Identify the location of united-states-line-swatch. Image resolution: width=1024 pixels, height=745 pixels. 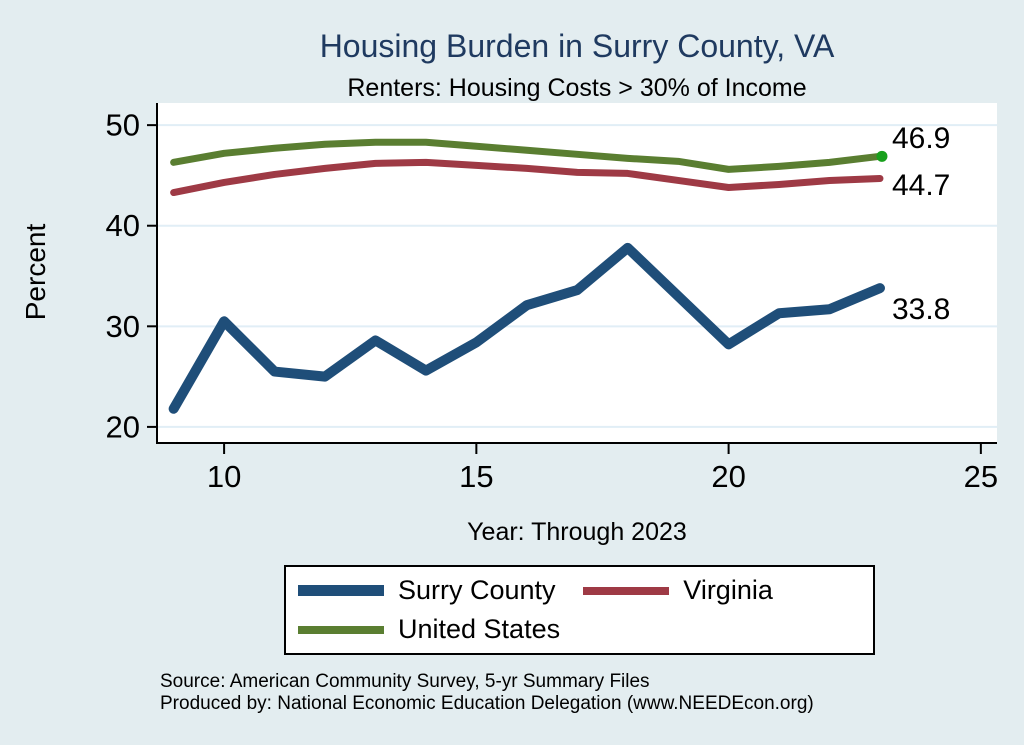
(341, 629).